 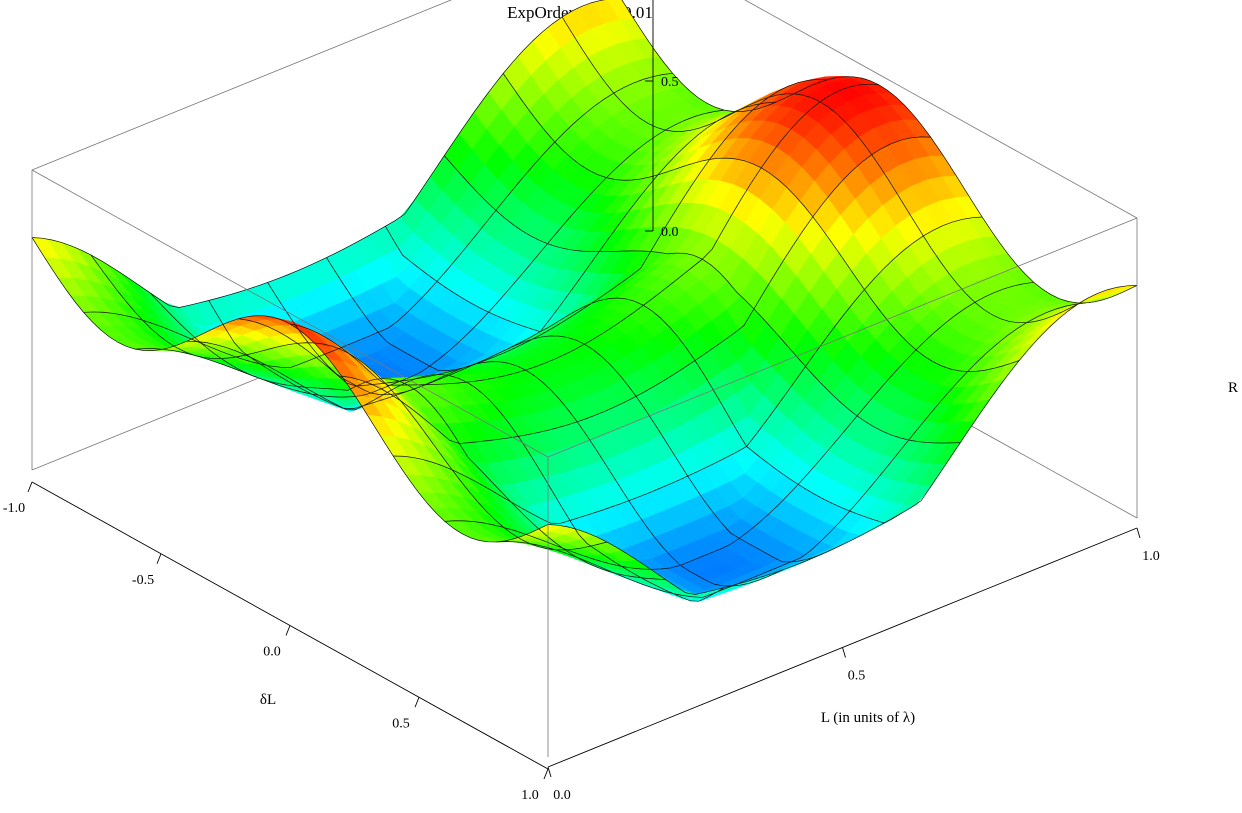 What do you see at coordinates (242, 85) in the screenshot?
I see `box-edge-top-back-left` at bounding box center [242, 85].